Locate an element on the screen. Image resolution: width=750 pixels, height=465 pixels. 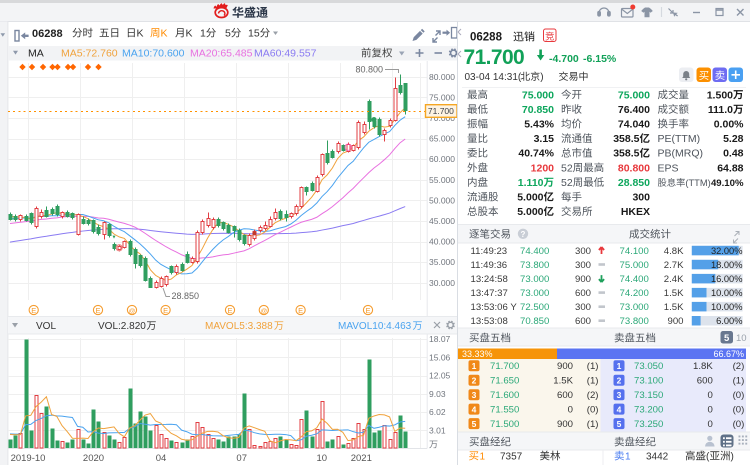
svg-text: 03-04 14:31( is located at coordinates (493, 77).